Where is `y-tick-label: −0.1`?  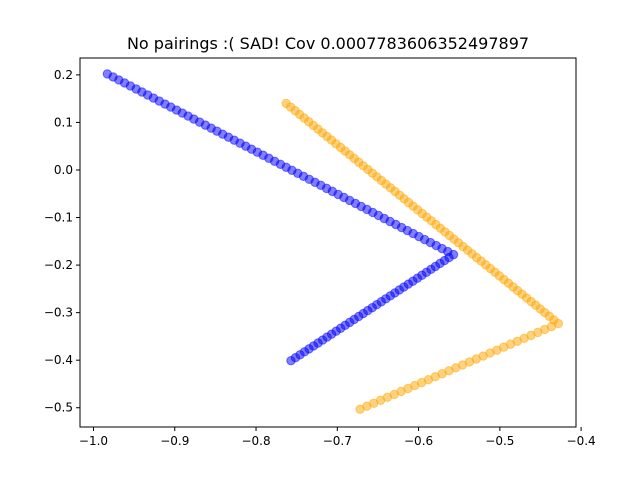
y-tick-label: −0.1 is located at coordinates (58, 218).